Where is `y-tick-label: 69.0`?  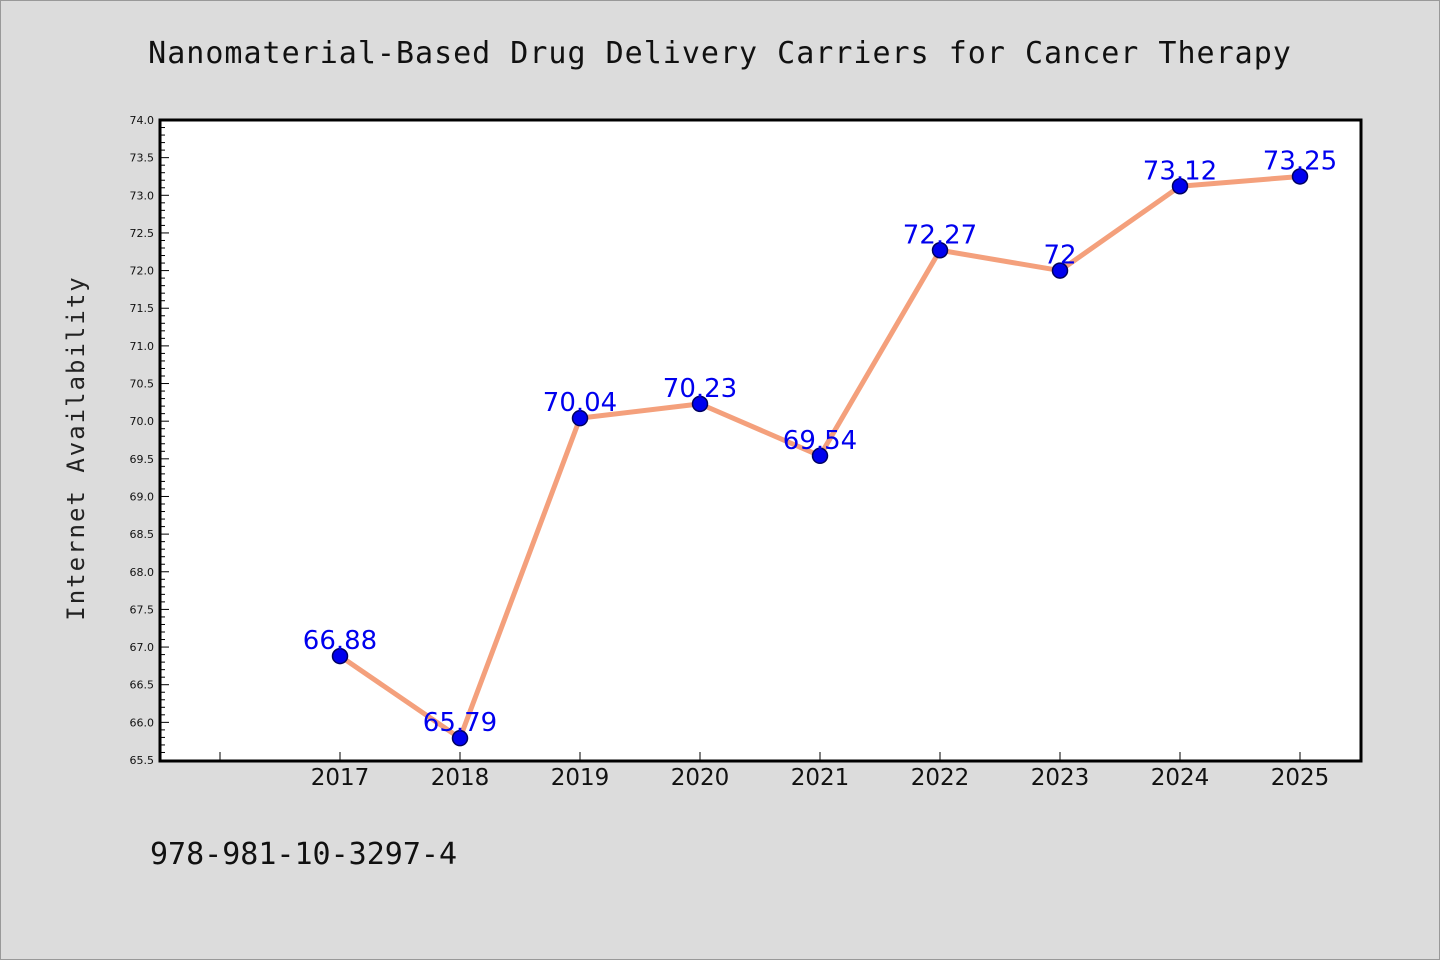 y-tick-label: 69.0 is located at coordinates (142, 496).